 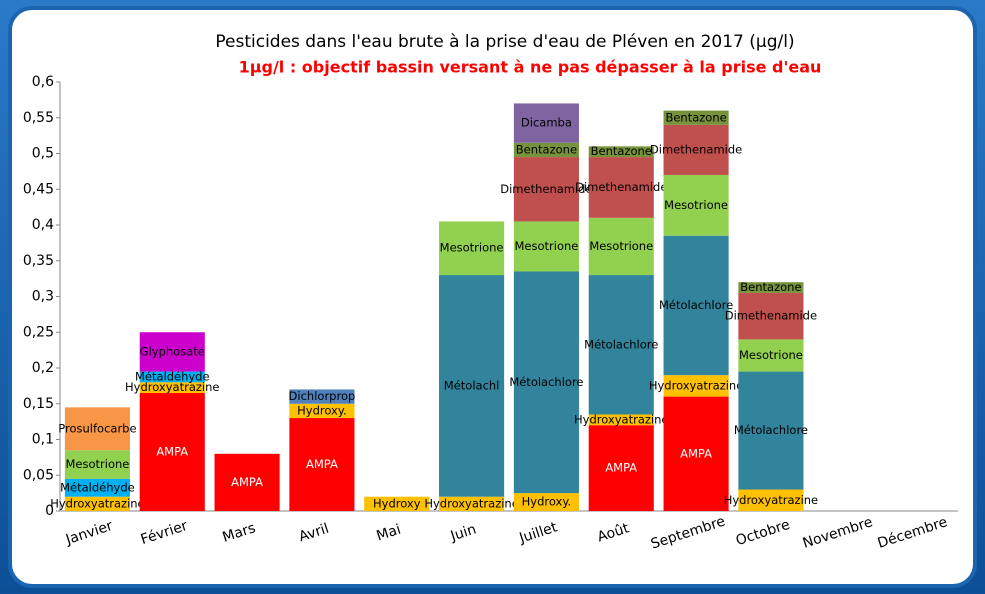 I want to click on segment-label: Métolachl, so click(x=472, y=385).